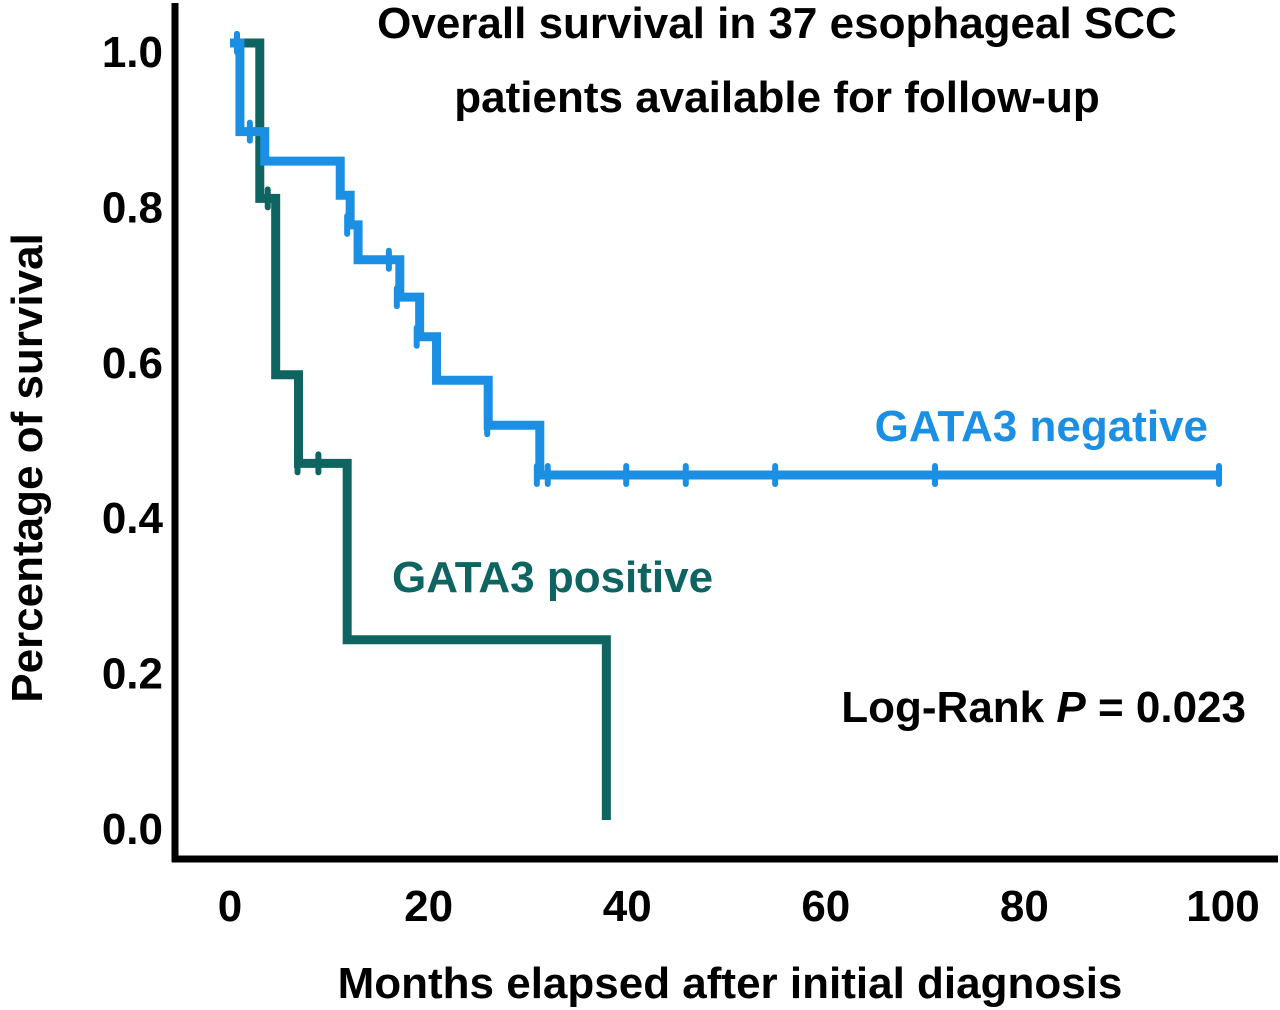 This screenshot has height=1010, width=1280. Describe the element at coordinates (132, 207) in the screenshot. I see `y-tick-label: 0.8` at that location.